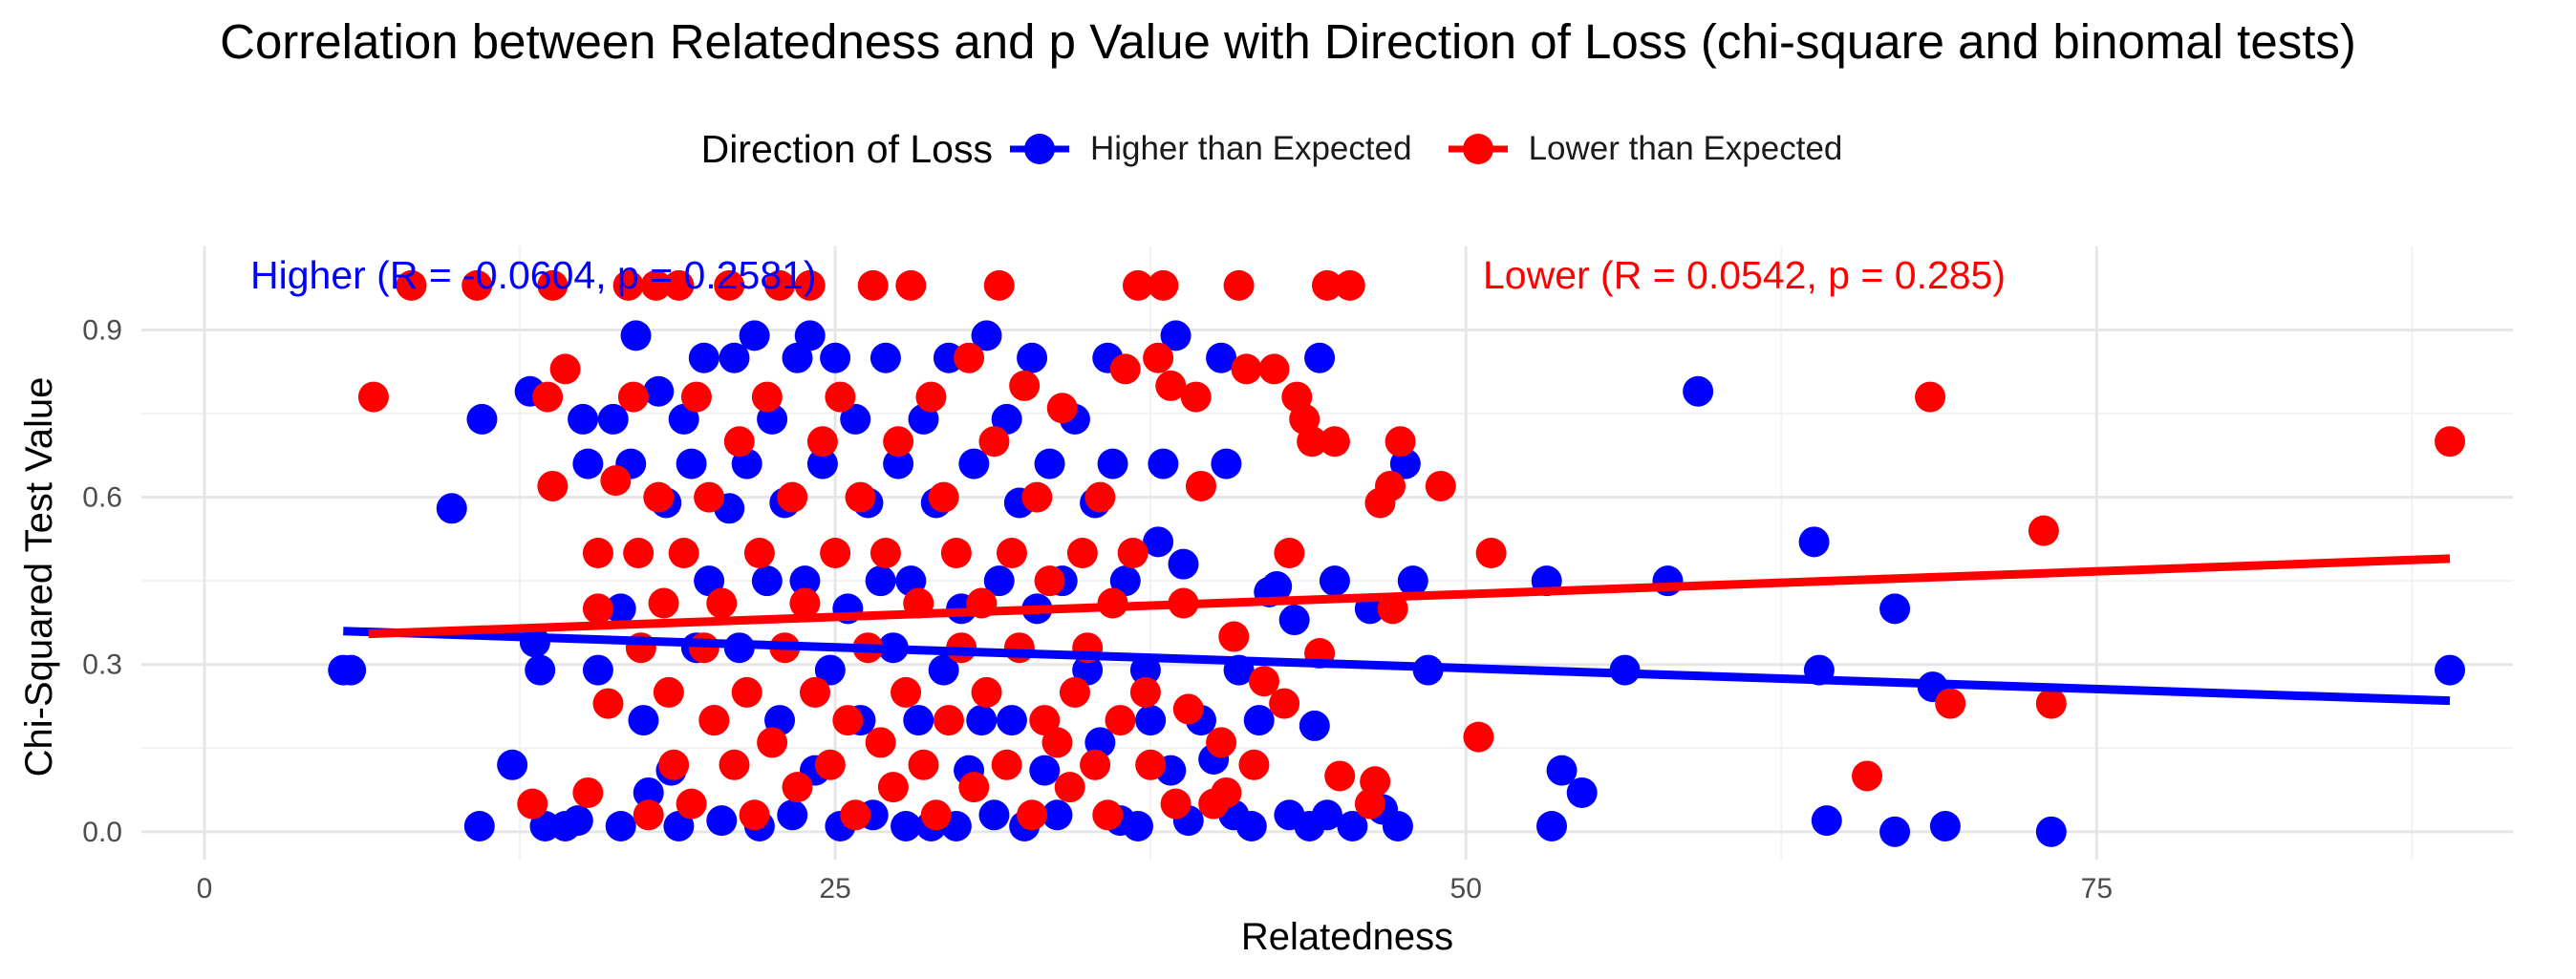  Describe the element at coordinates (102, 498) in the screenshot. I see `y-tick-label: 0.6` at that location.